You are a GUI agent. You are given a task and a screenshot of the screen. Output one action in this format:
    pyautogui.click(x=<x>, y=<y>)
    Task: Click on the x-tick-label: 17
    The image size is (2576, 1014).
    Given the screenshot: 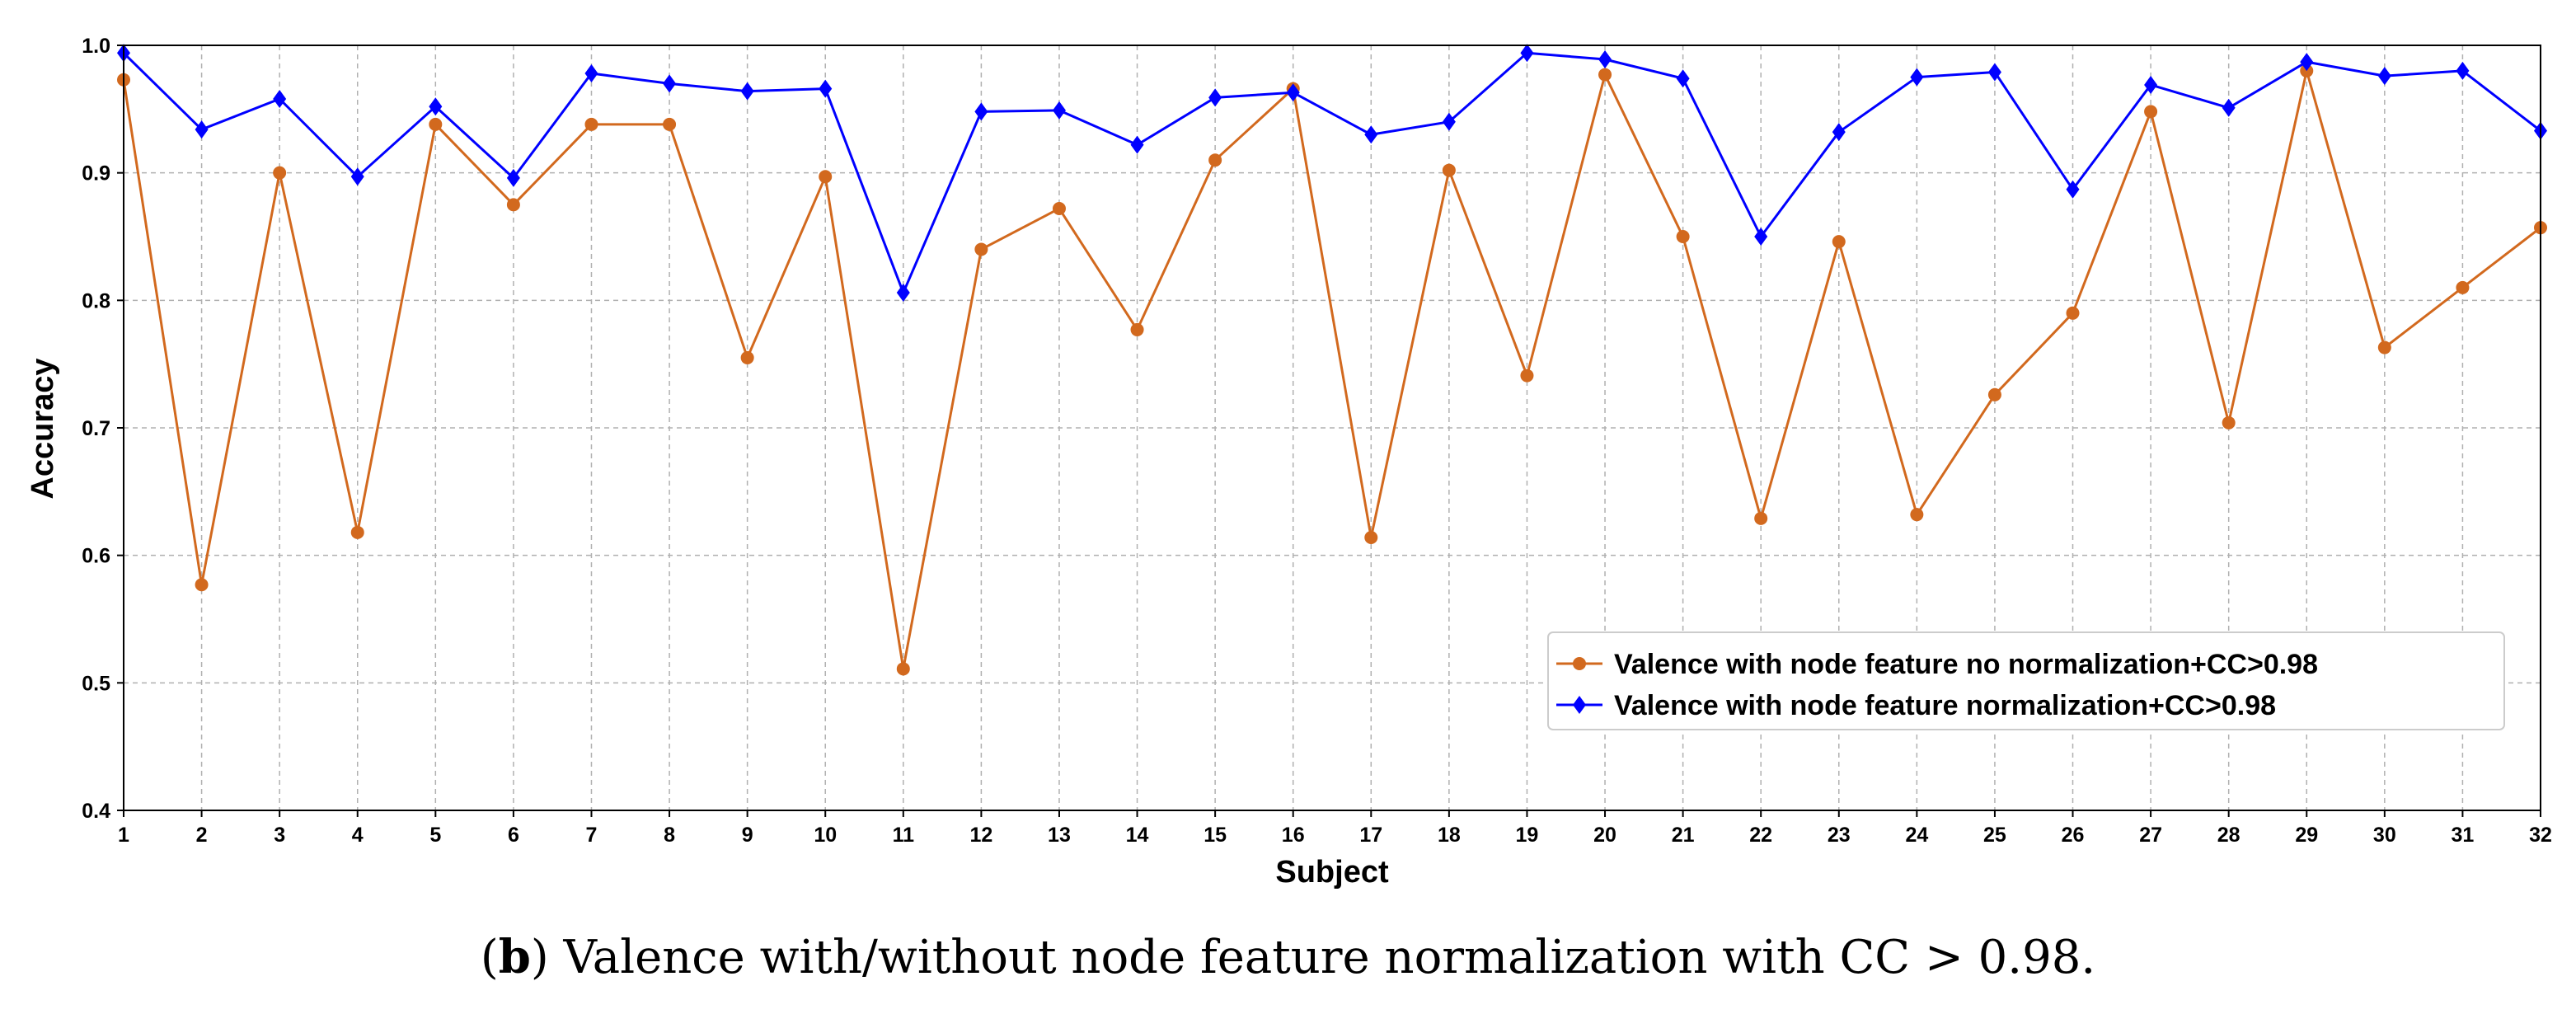 What is the action you would take?
    pyautogui.click(x=1370, y=835)
    